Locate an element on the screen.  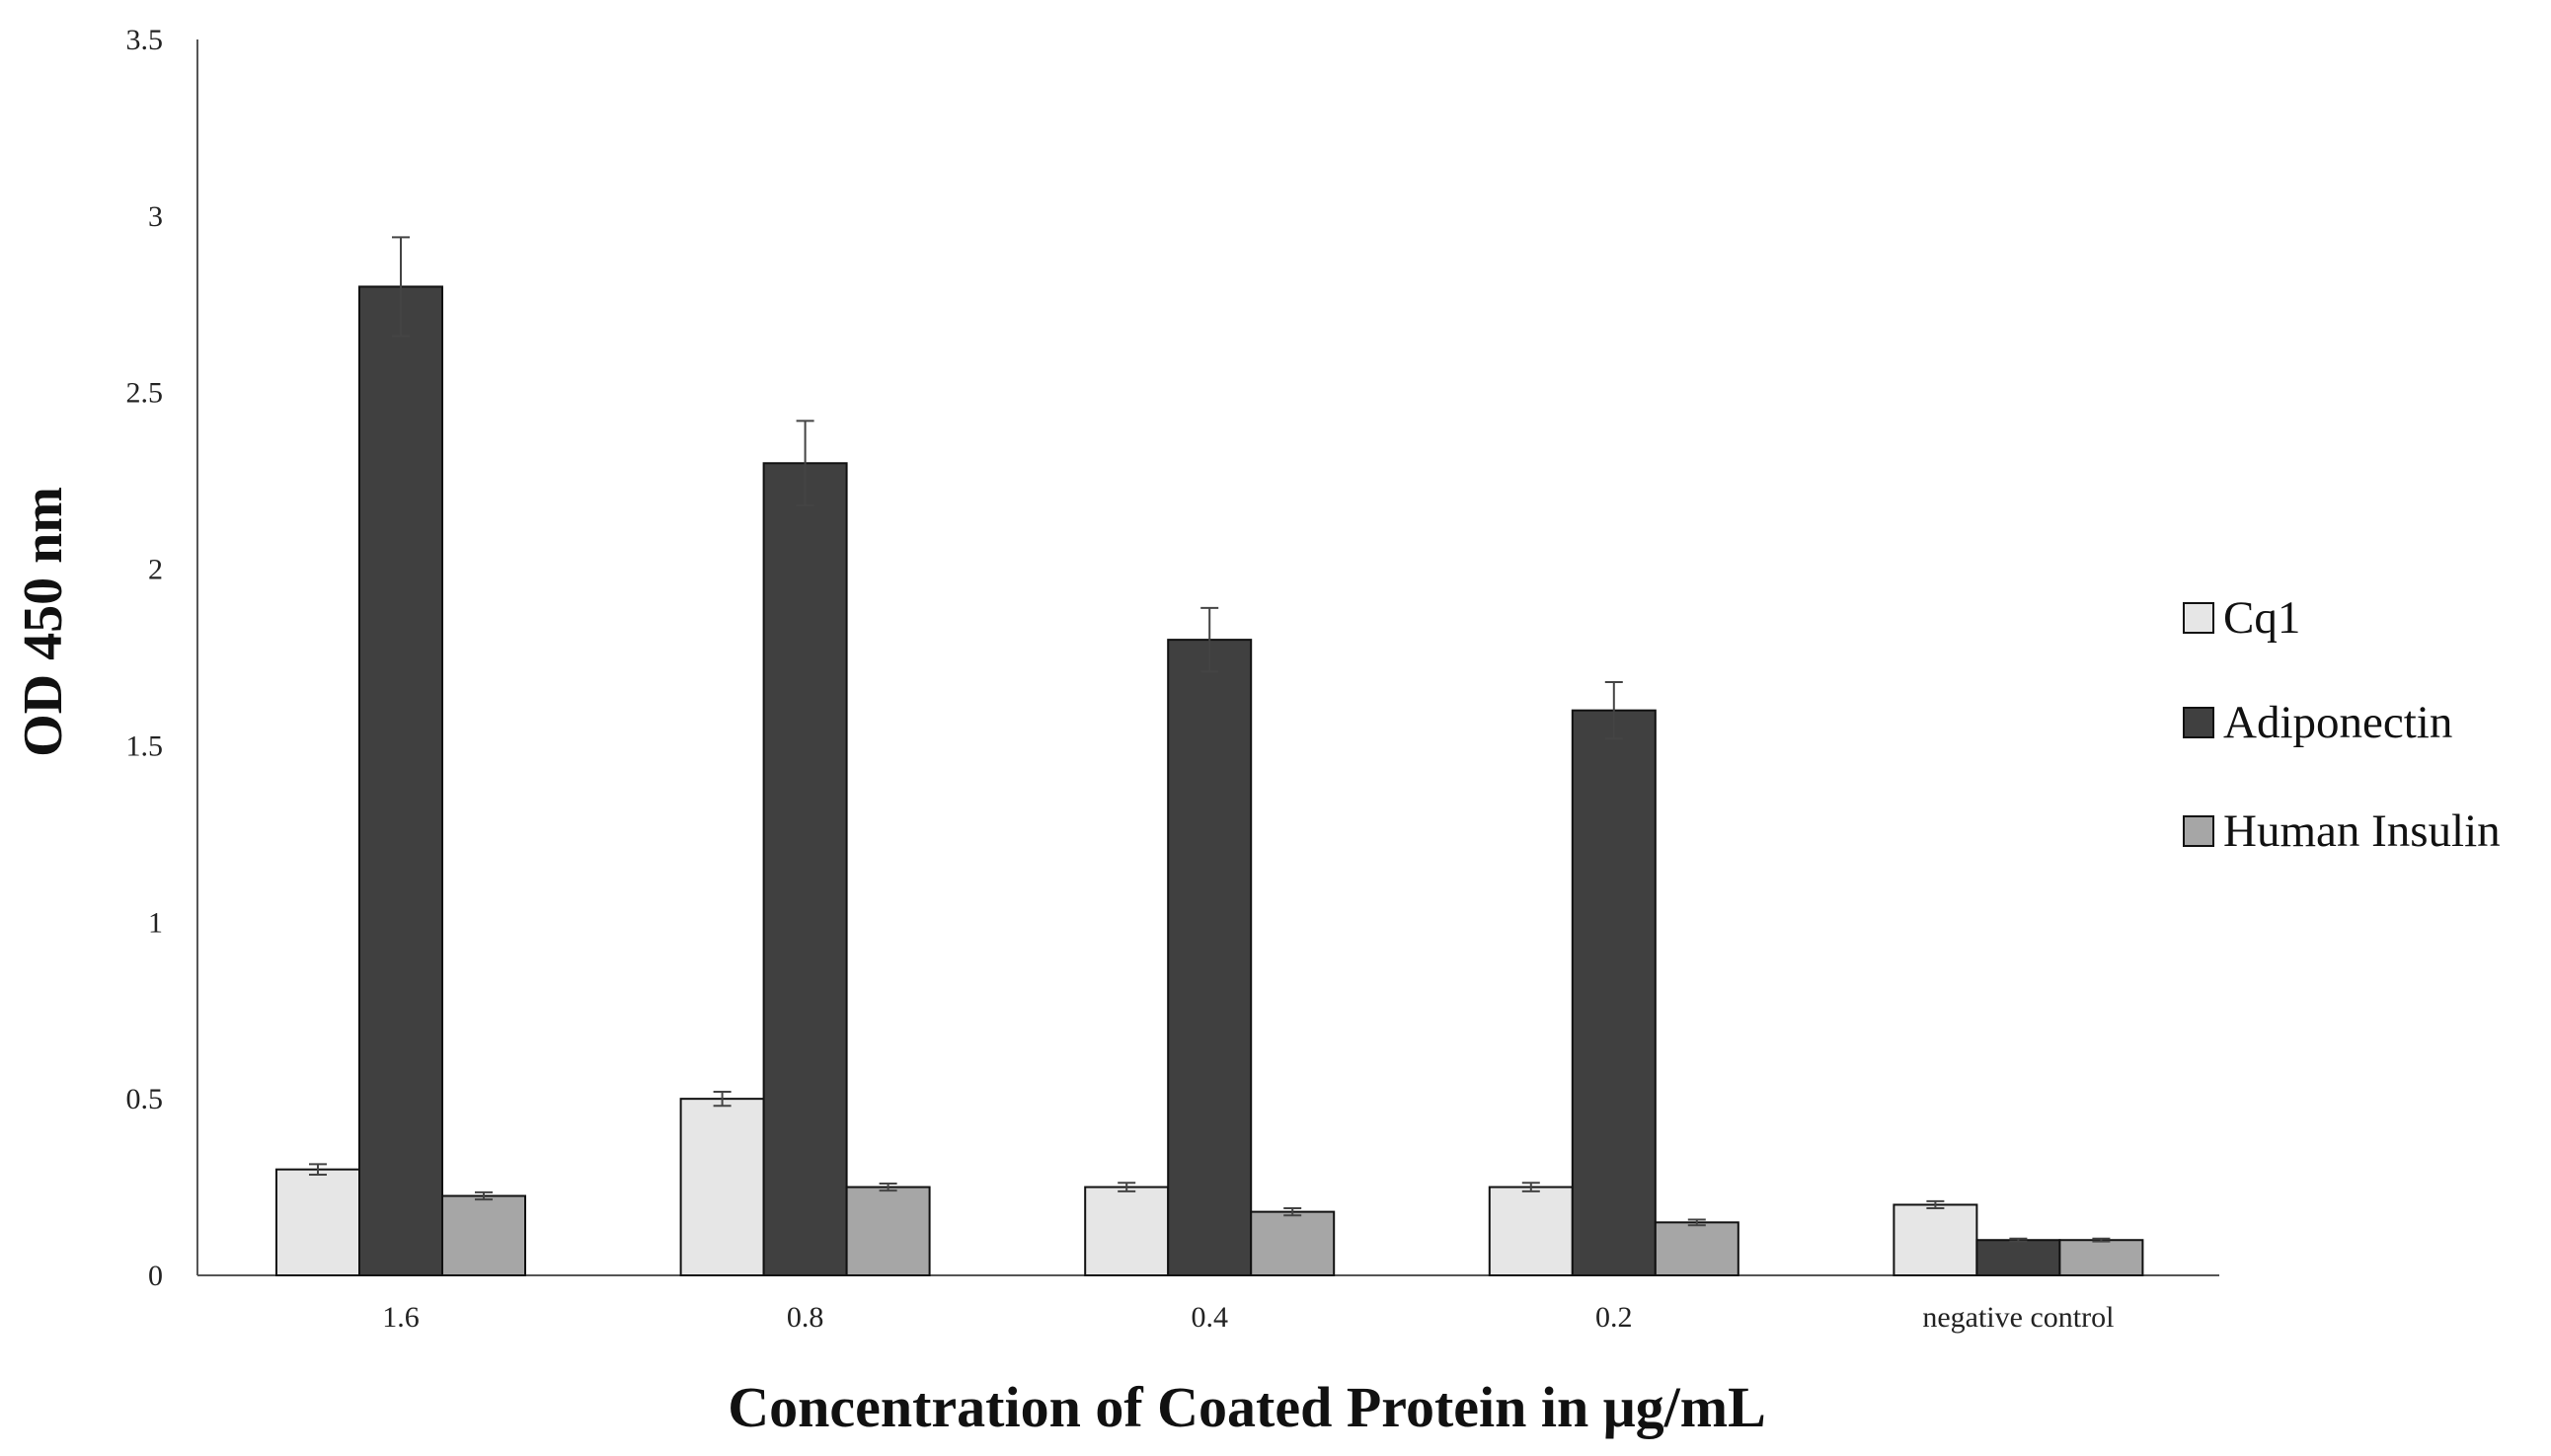
legend: Cq1 Adiponectin Human Insulin is located at coordinates (2342, 724).